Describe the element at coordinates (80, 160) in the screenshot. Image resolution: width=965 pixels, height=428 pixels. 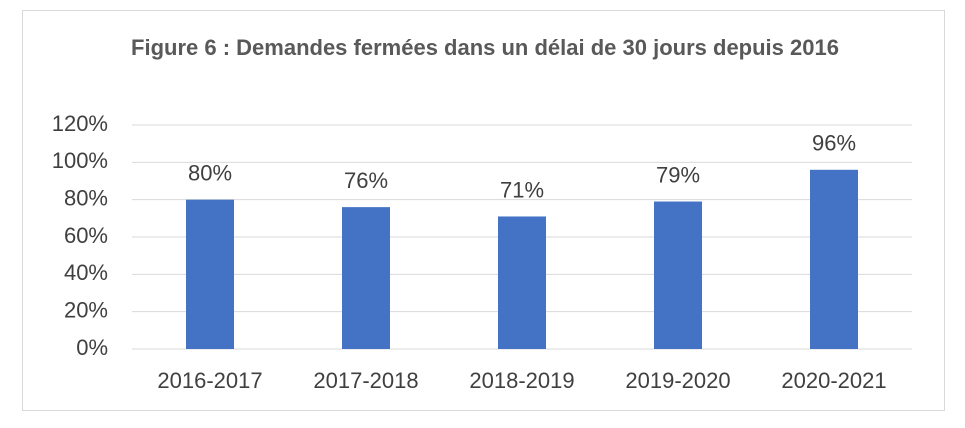
I see `y-tick-label: 100%` at that location.